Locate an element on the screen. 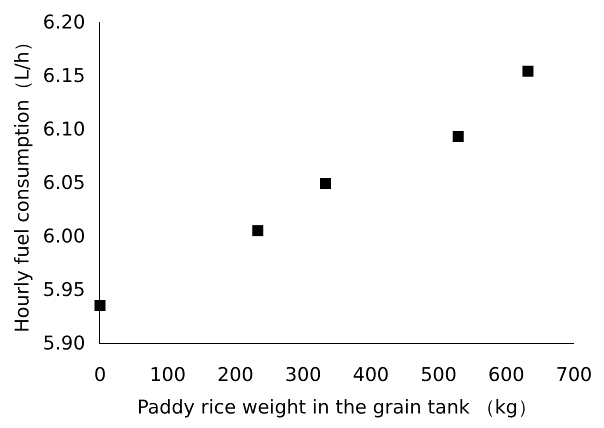 This screenshot has height=428, width=604. y-tick-label: 6.00 is located at coordinates (64, 237).